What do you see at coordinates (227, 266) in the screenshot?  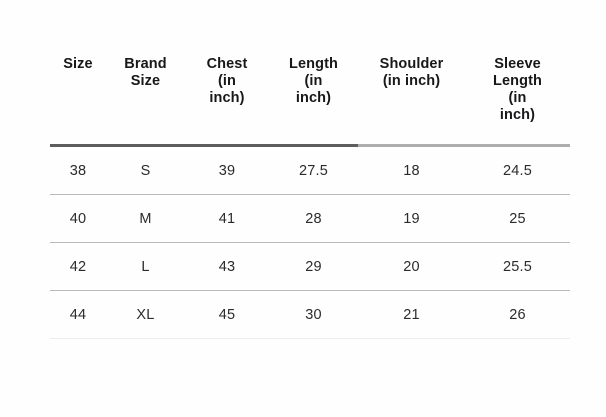 I see `cell-chest: 43` at bounding box center [227, 266].